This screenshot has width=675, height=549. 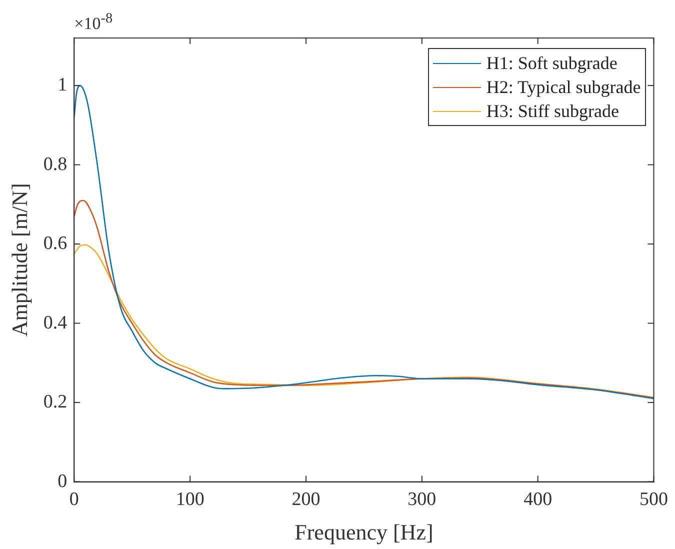 I want to click on legend-label: H1: Soft subgrade, so click(x=552, y=63).